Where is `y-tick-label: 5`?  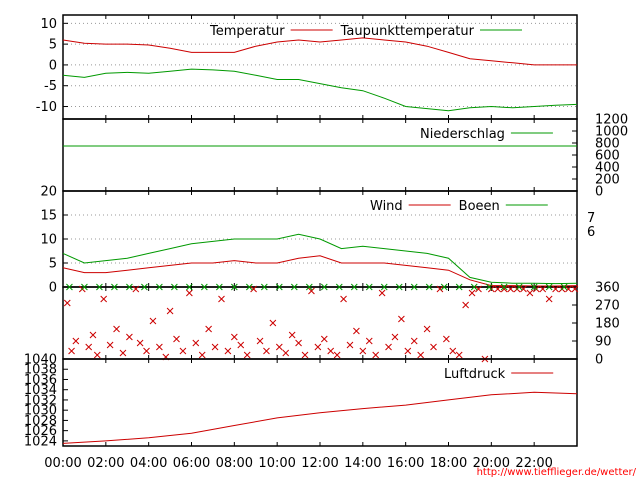 y-tick-label: 5 is located at coordinates (53, 45).